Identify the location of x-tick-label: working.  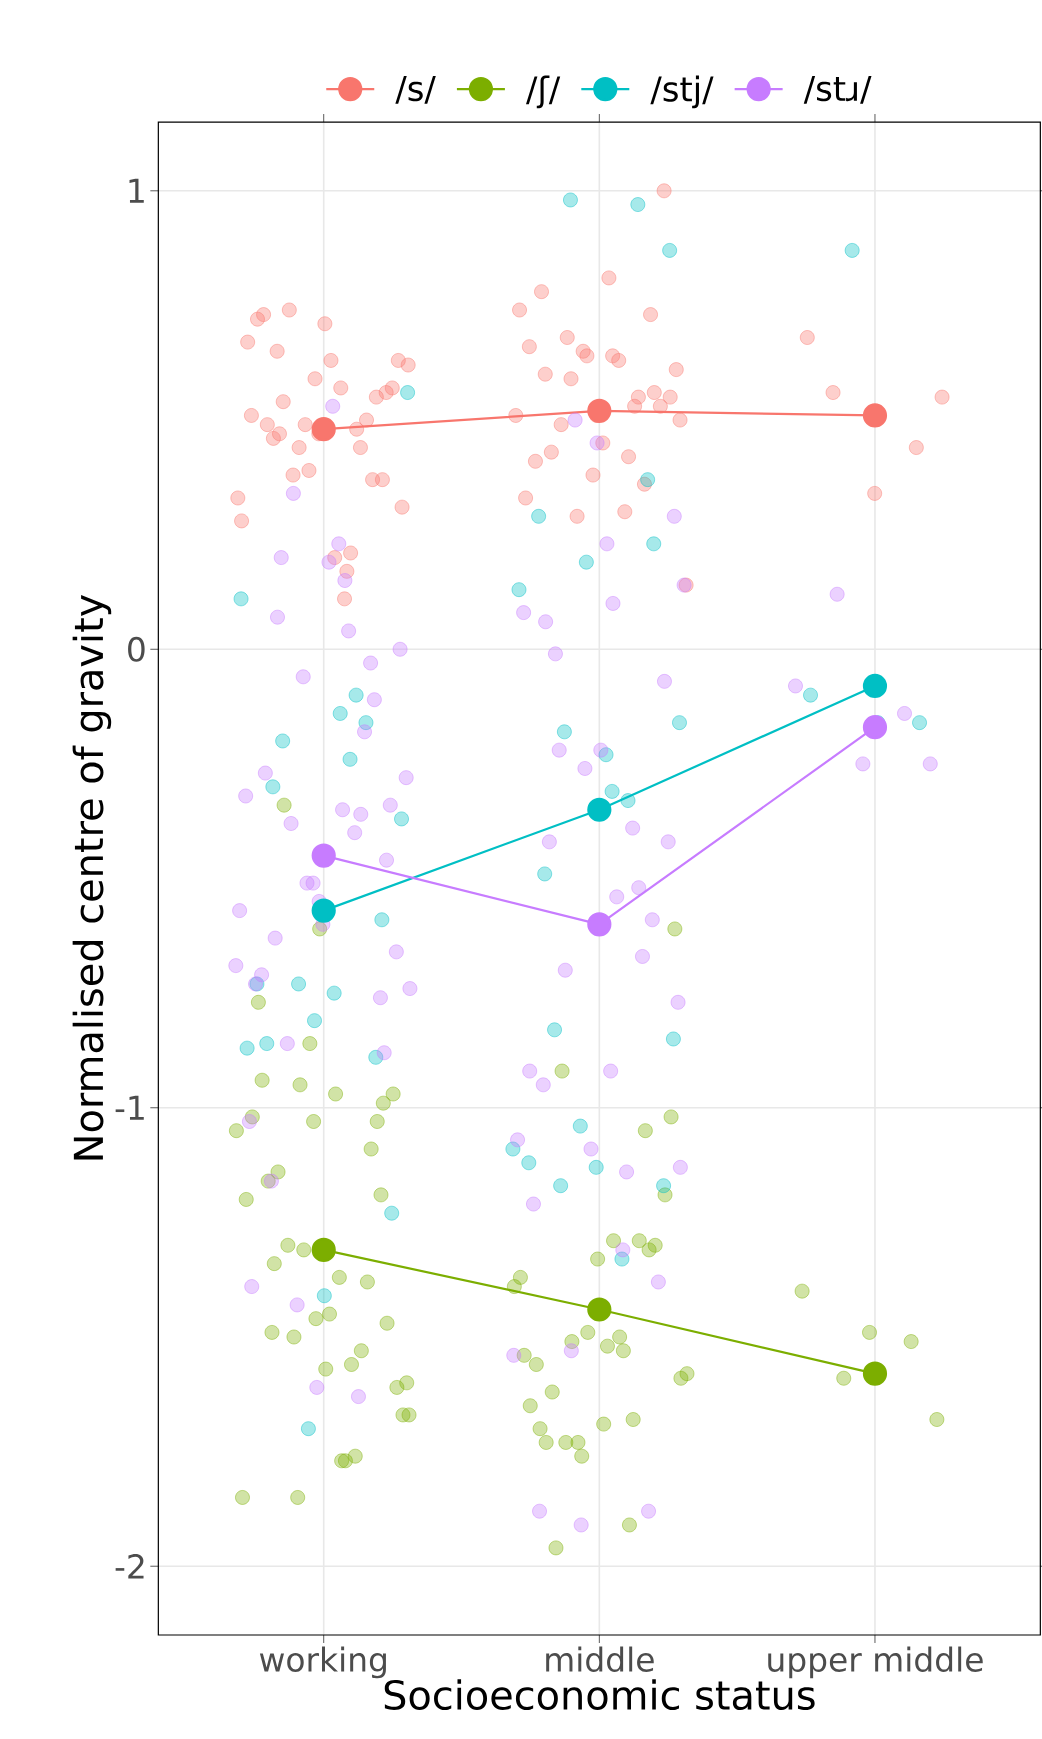
(322, 1662).